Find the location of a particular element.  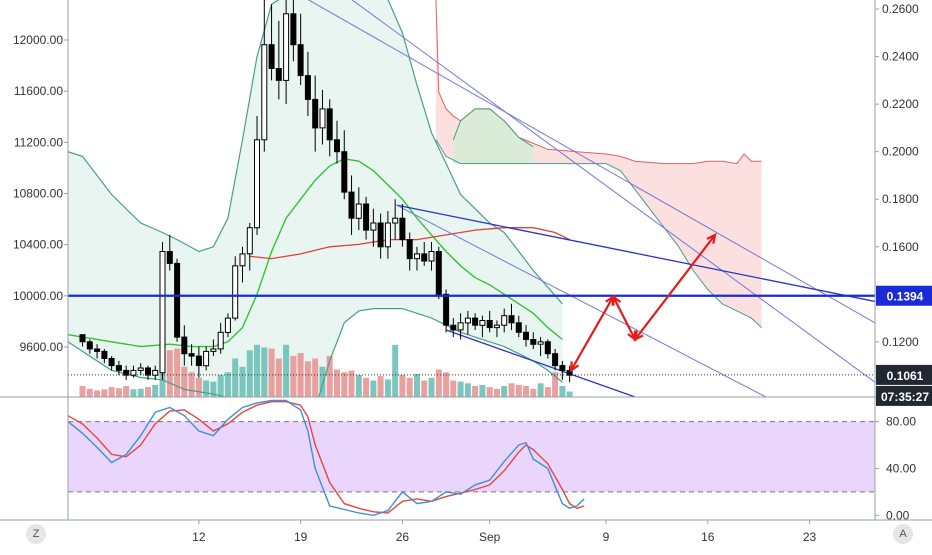

time-tick-label: 26 is located at coordinates (403, 537).